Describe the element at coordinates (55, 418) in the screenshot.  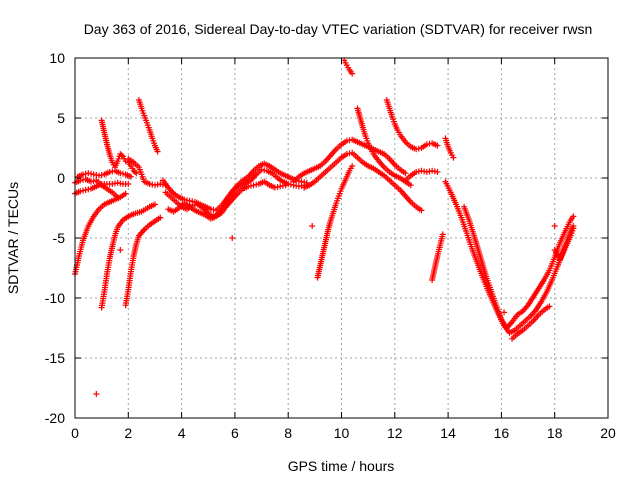
I see `y-tick-label: -20` at that location.